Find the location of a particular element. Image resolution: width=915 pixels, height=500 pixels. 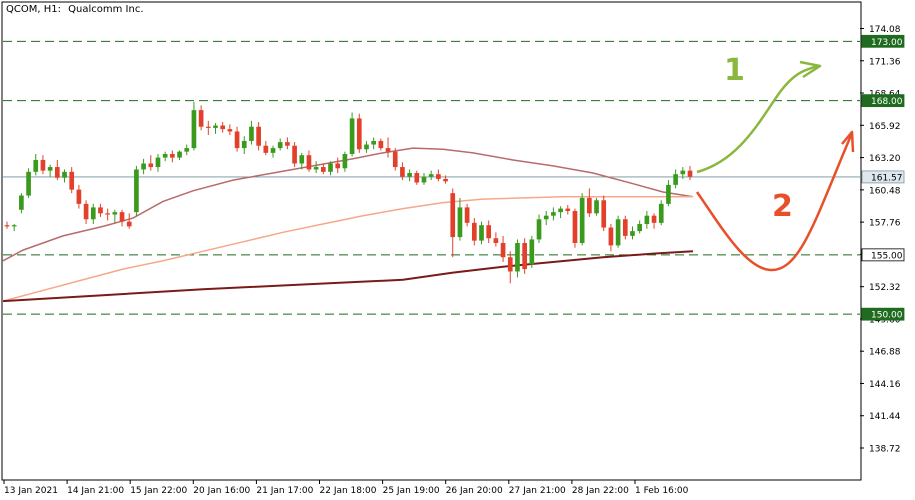

price-label: 173.00 is located at coordinates (883, 41).